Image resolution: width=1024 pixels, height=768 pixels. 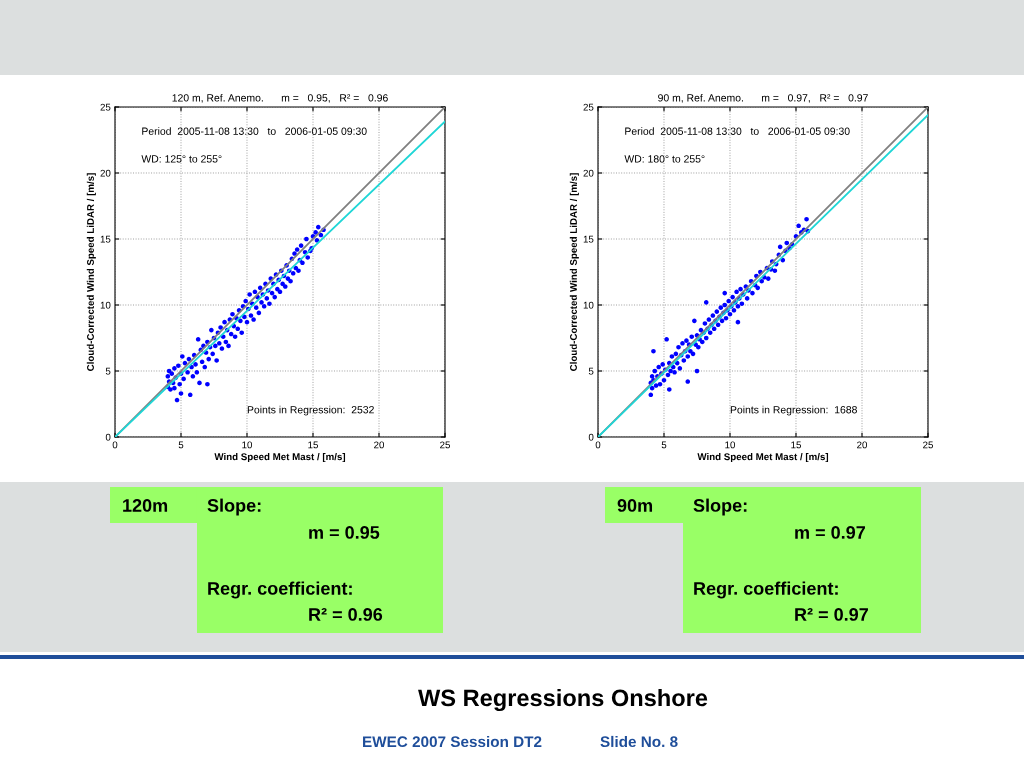 What do you see at coordinates (763, 98) in the screenshot?
I see `chart-title: 90 m, Ref. Anemo. m = 0.97, R² = 0.97` at bounding box center [763, 98].